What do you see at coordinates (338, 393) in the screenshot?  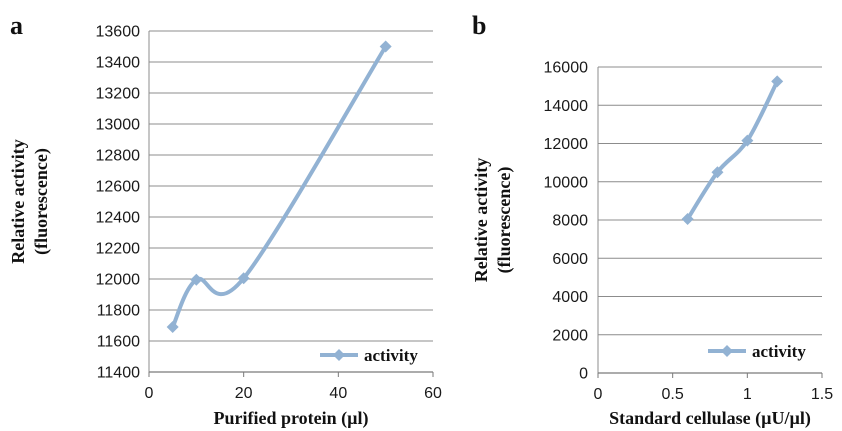 I see `x-tick-label-a-2: 40` at bounding box center [338, 393].